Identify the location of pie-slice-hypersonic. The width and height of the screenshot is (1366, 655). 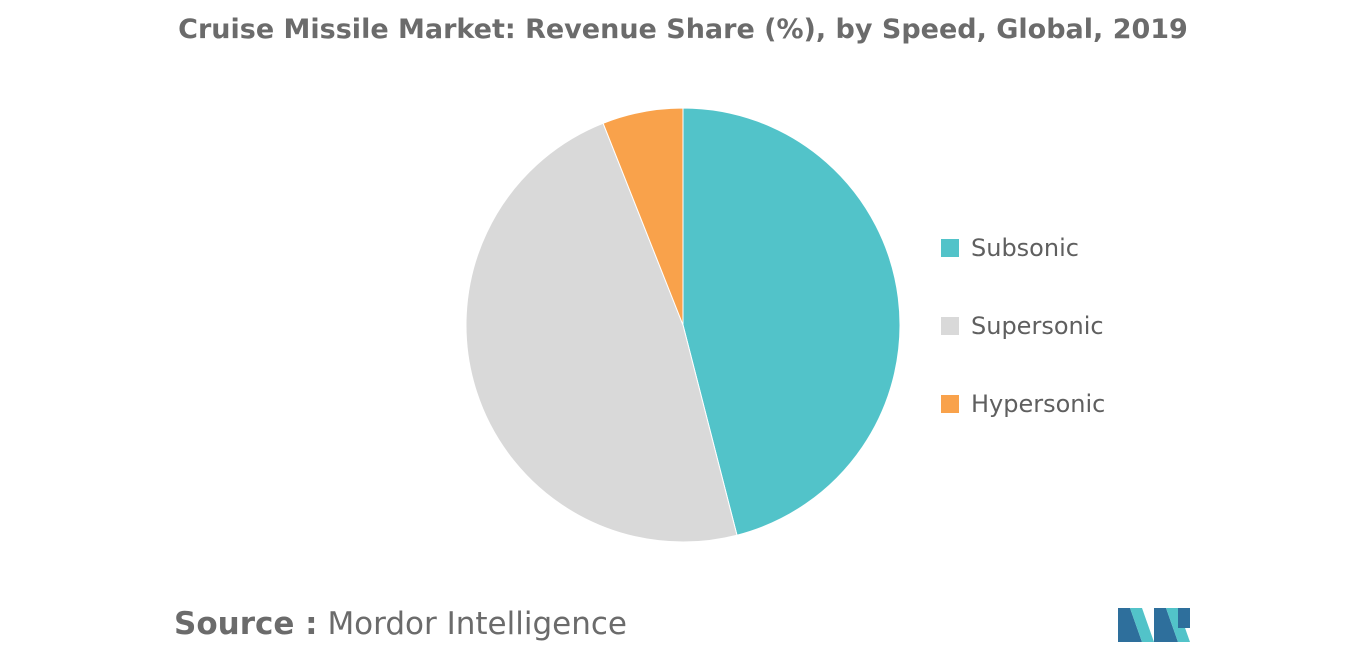
(643, 216).